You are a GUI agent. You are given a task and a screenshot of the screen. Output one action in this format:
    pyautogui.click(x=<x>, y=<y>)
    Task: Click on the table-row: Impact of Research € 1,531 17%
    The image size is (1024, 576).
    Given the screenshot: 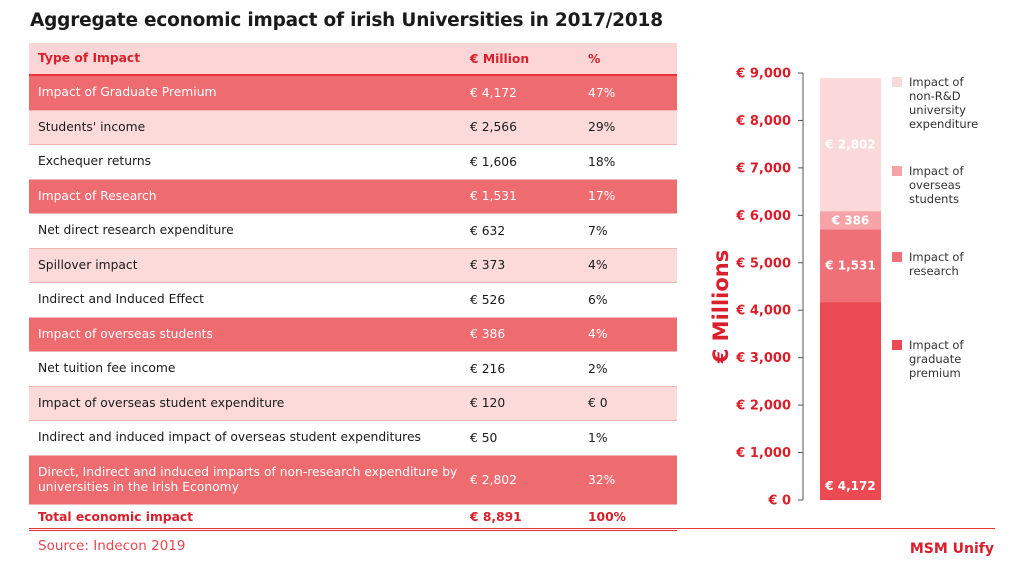 What is the action you would take?
    pyautogui.click(x=353, y=196)
    